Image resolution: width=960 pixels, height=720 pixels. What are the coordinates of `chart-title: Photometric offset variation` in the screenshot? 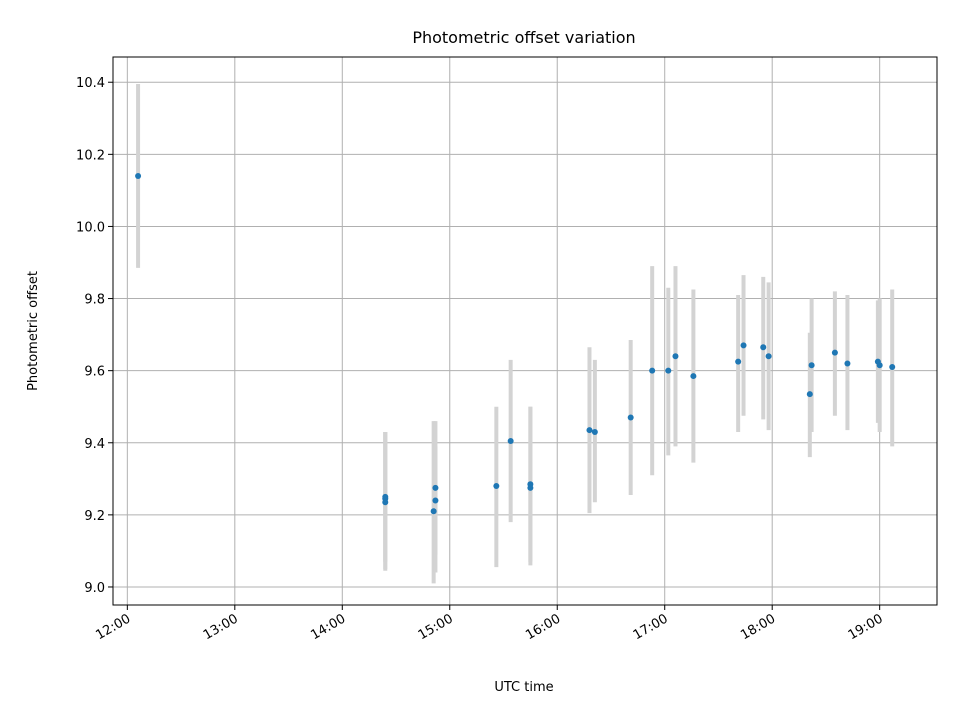 It's located at (523, 37).